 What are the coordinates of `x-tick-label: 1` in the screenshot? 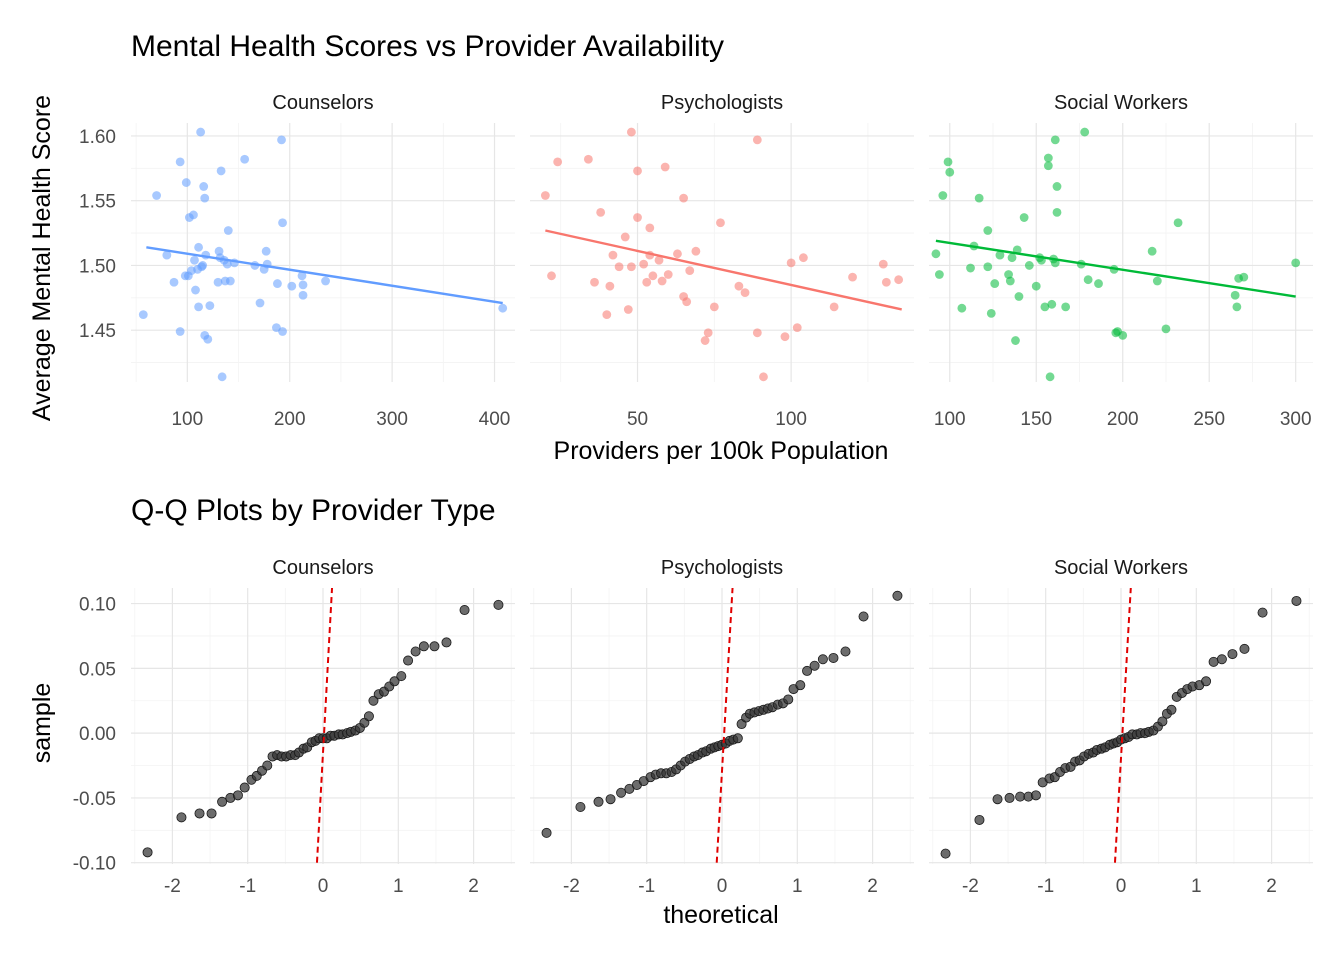 It's located at (1196, 886).